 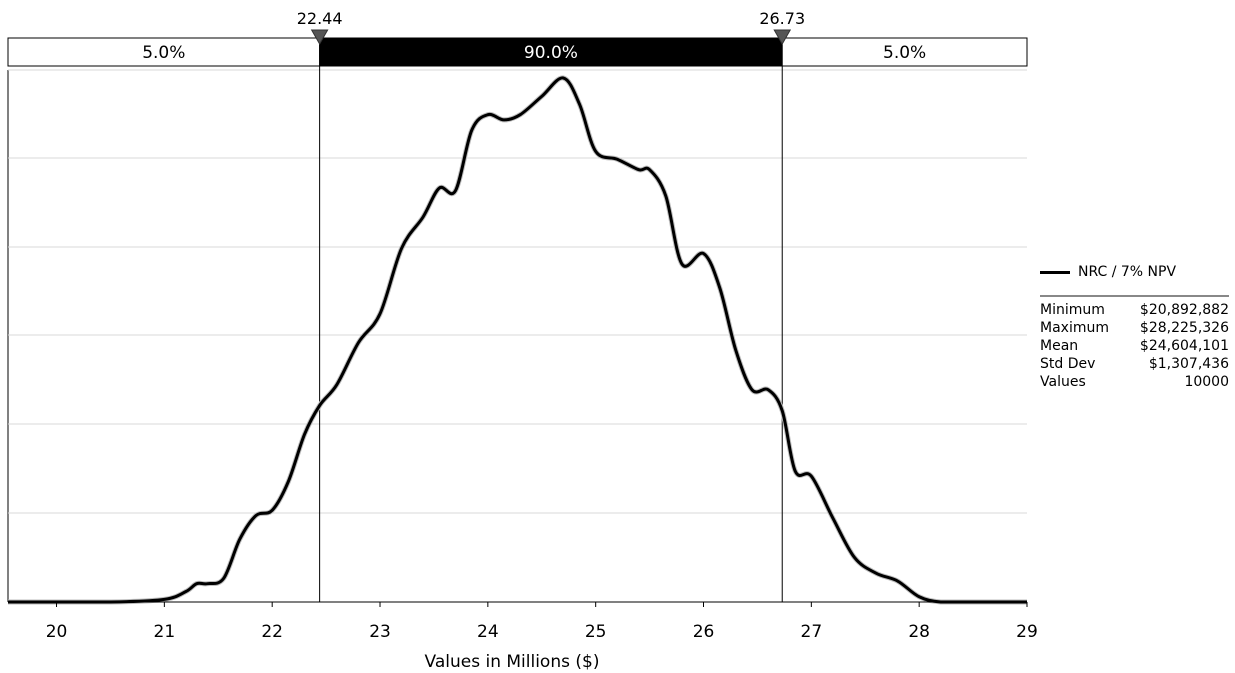 What do you see at coordinates (1184, 310) in the screenshot?
I see `stat-value: $20,892,882` at bounding box center [1184, 310].